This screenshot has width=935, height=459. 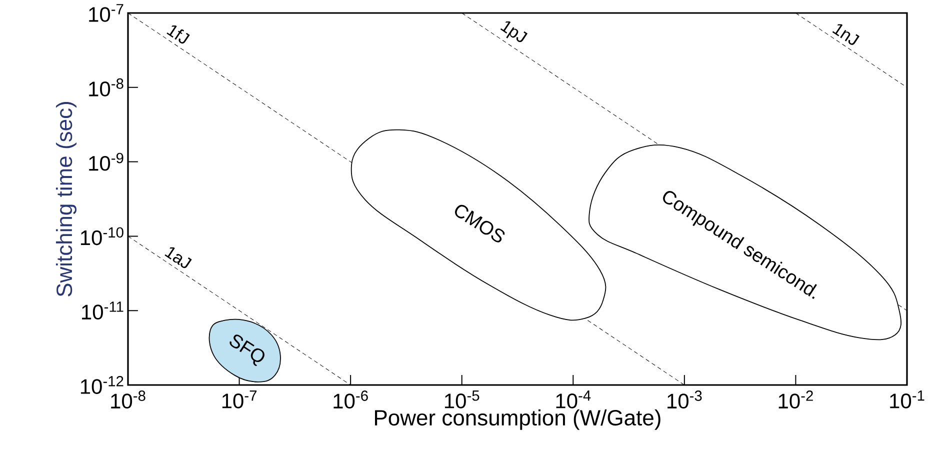 I want to click on x-tick-label: 10$^{-4}$, so click(x=573, y=399).